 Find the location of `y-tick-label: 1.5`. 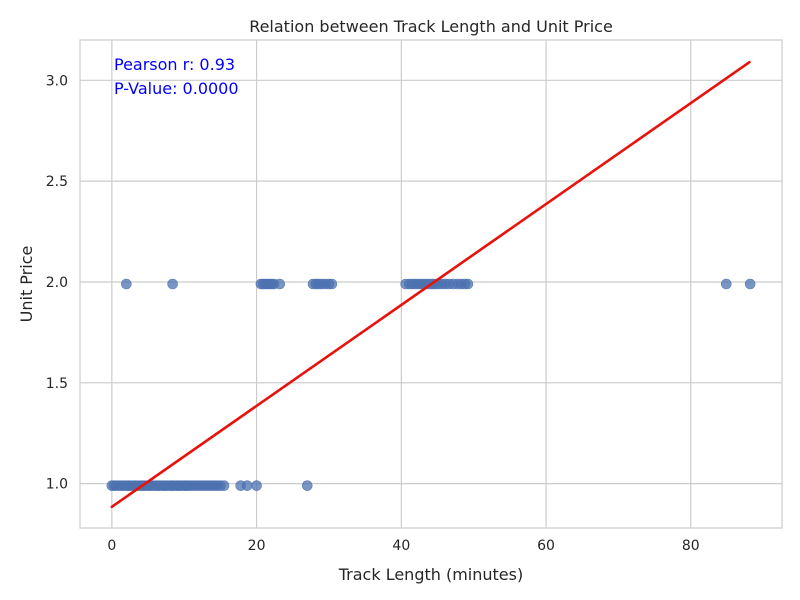

y-tick-label: 1.5 is located at coordinates (57, 384).